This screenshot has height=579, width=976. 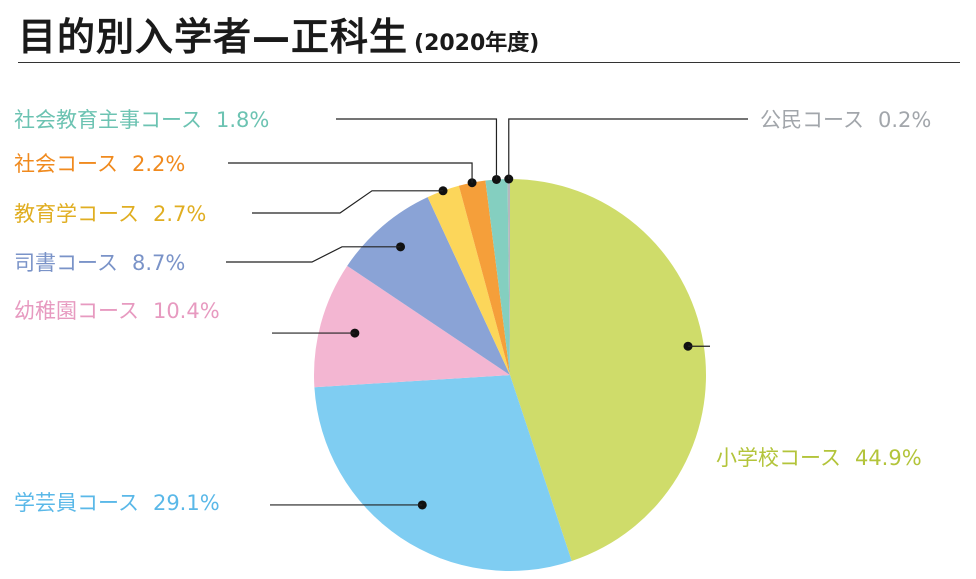 I want to click on slice-label-name: 公民コース, so click(x=812, y=120).